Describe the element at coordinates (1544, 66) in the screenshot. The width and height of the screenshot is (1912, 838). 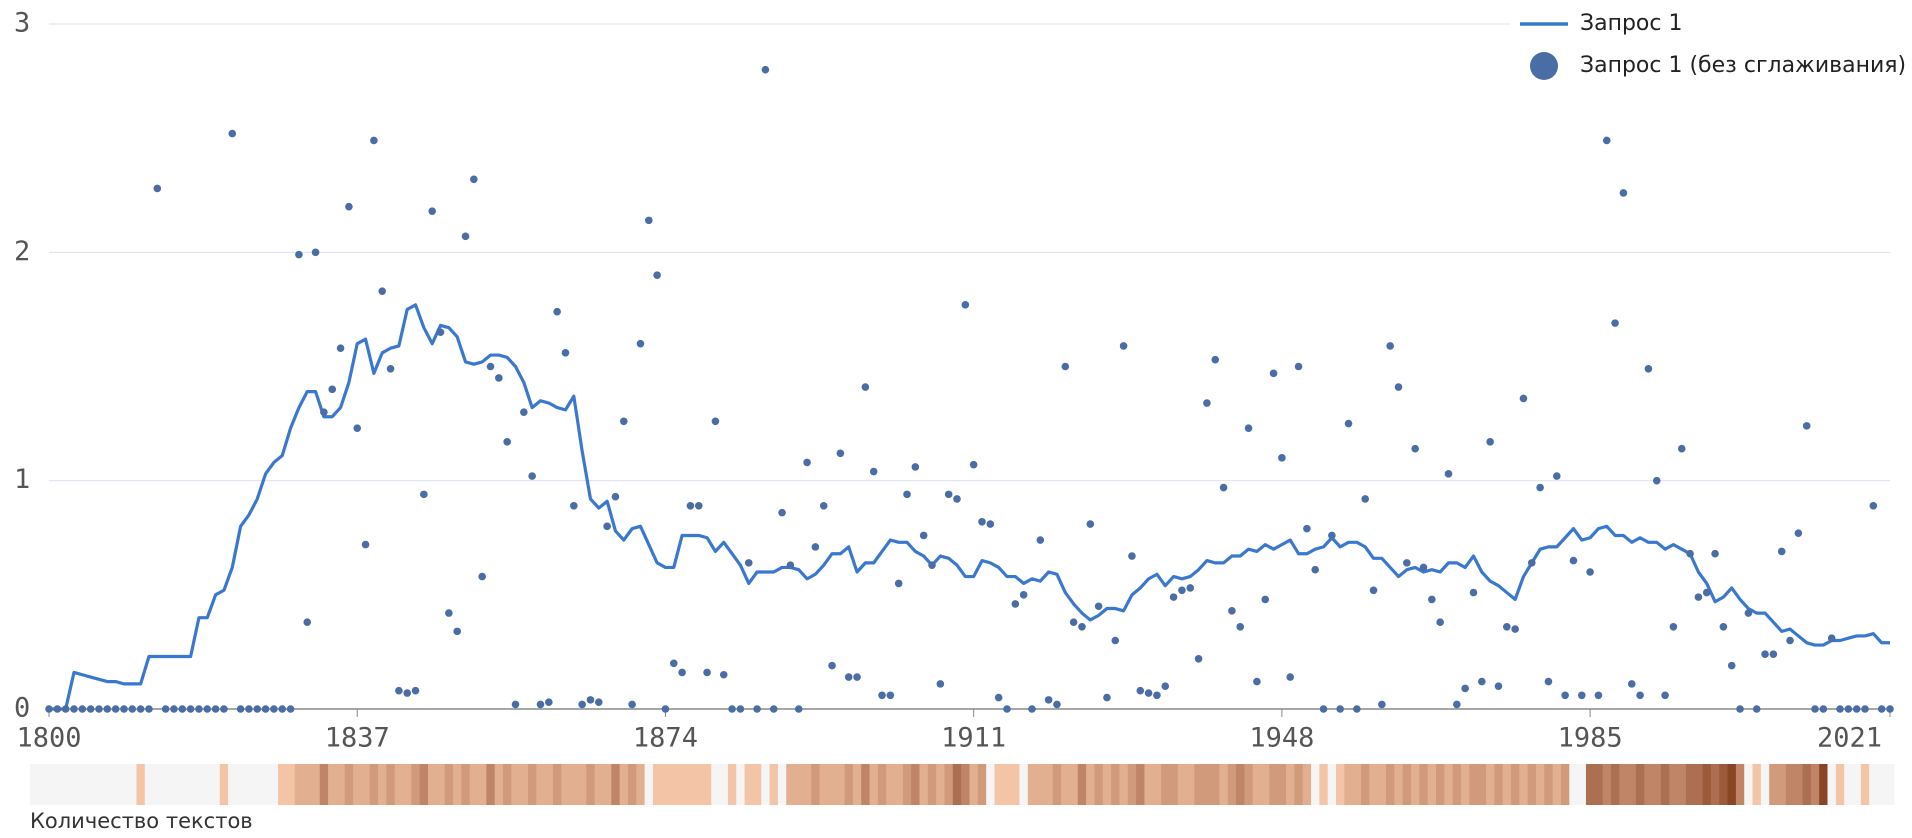
I see `legend-dot` at that location.